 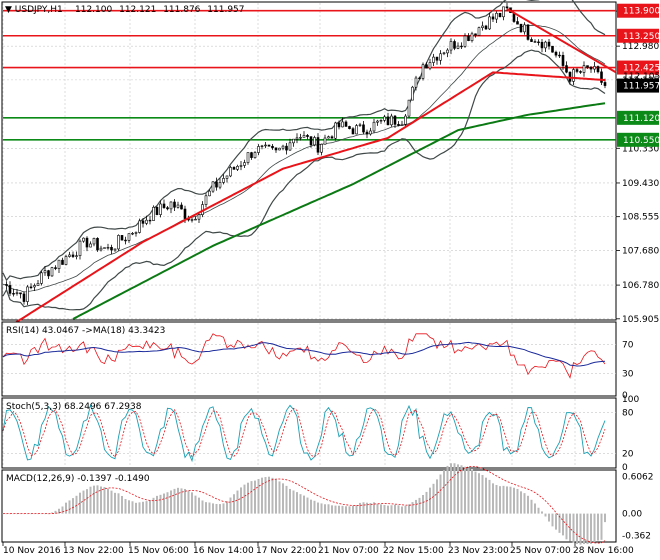 I want to click on time-tick-label: 13 Nov 22:00, so click(x=93, y=551).